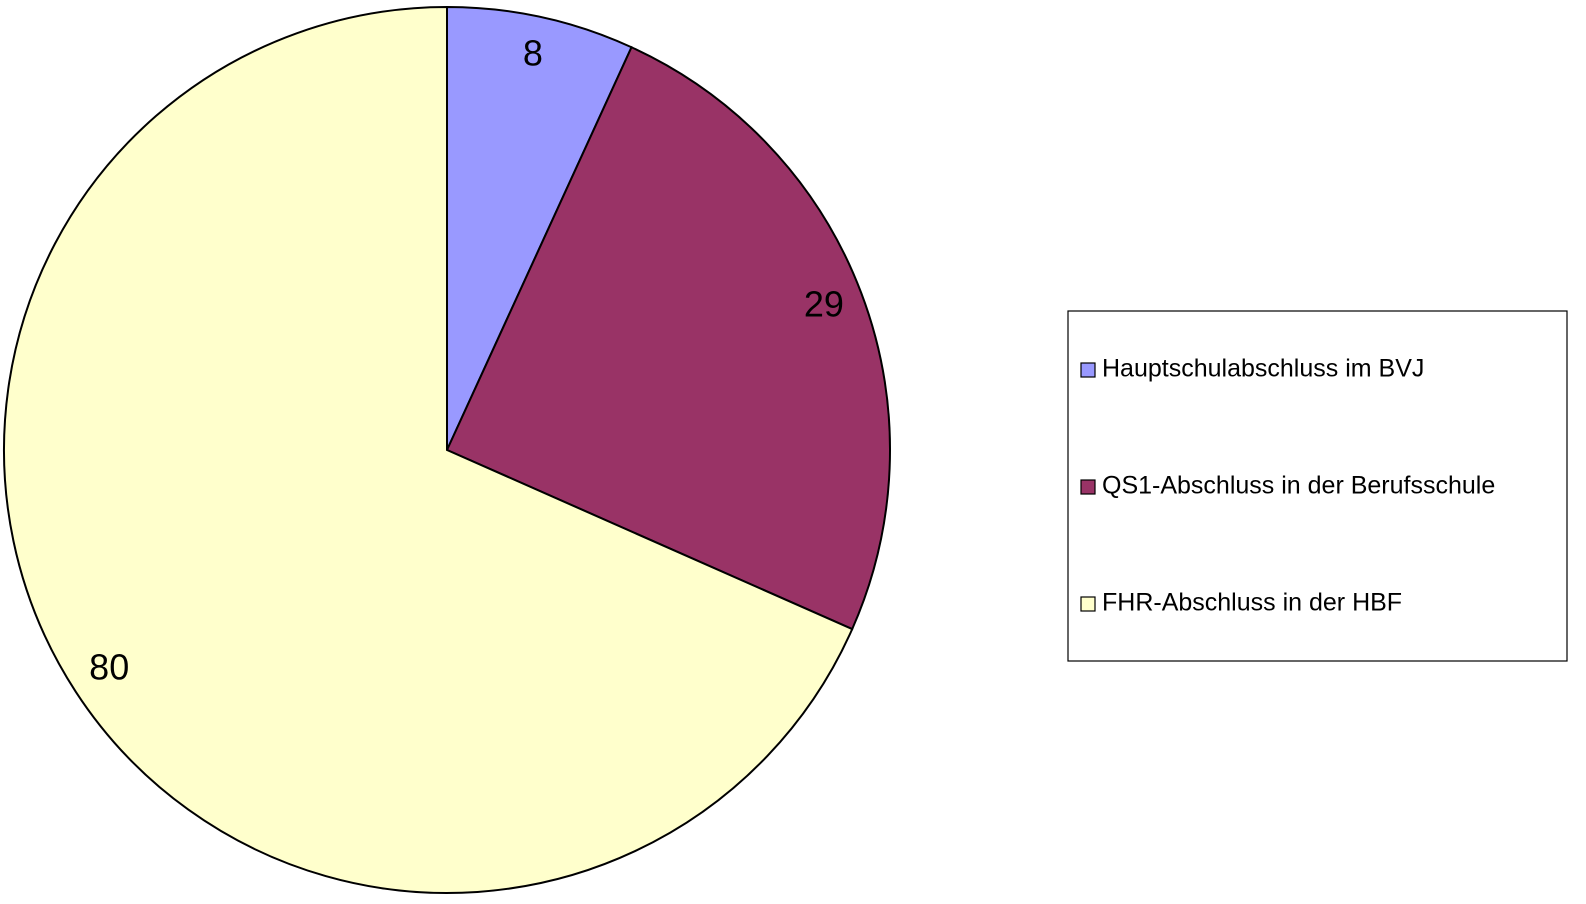 The image size is (1586, 904). I want to click on legend-box, so click(1317, 486).